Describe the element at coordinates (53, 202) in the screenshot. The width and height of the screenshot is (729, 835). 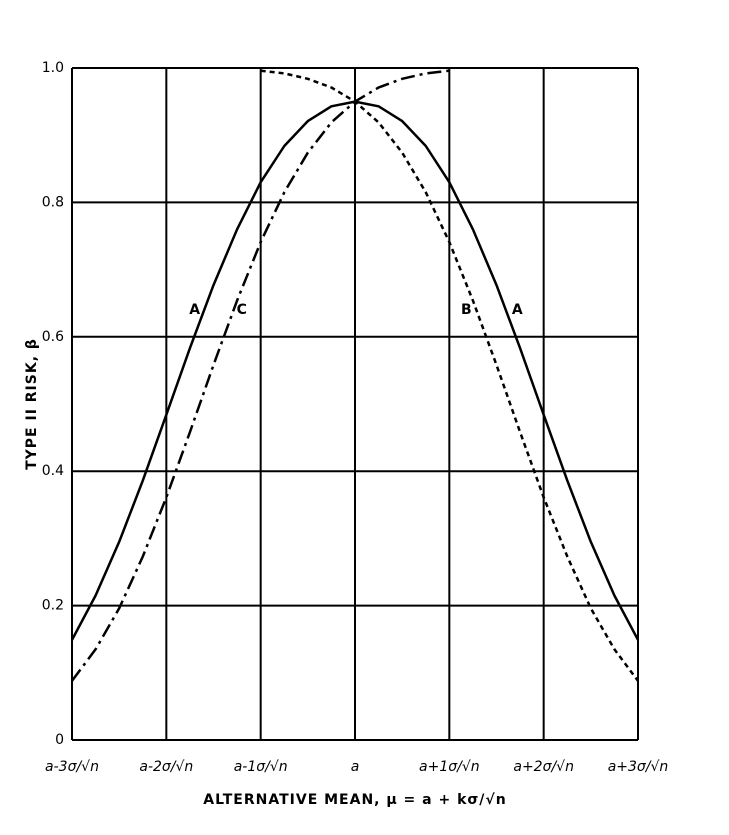
I see `y-tick-label: 0.8` at that location.